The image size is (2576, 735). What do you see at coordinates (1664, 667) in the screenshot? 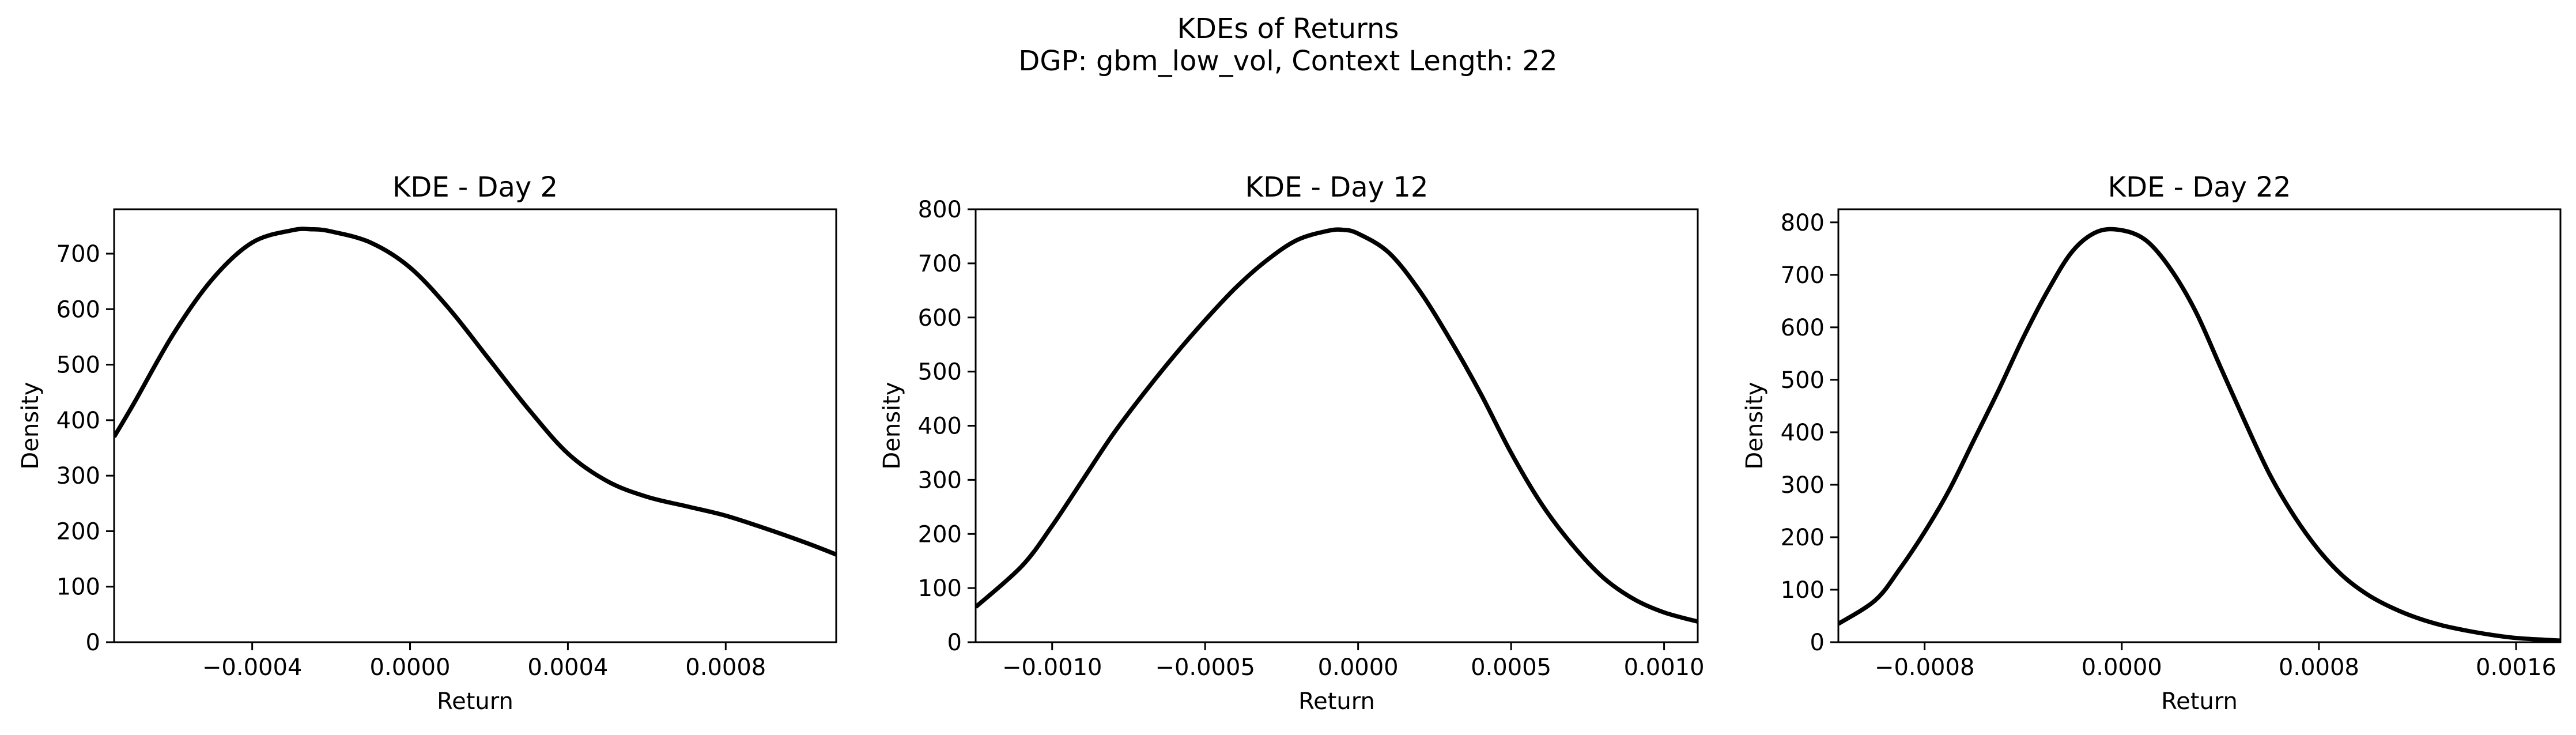
I see `x-tick-label: 0.0010` at bounding box center [1664, 667].